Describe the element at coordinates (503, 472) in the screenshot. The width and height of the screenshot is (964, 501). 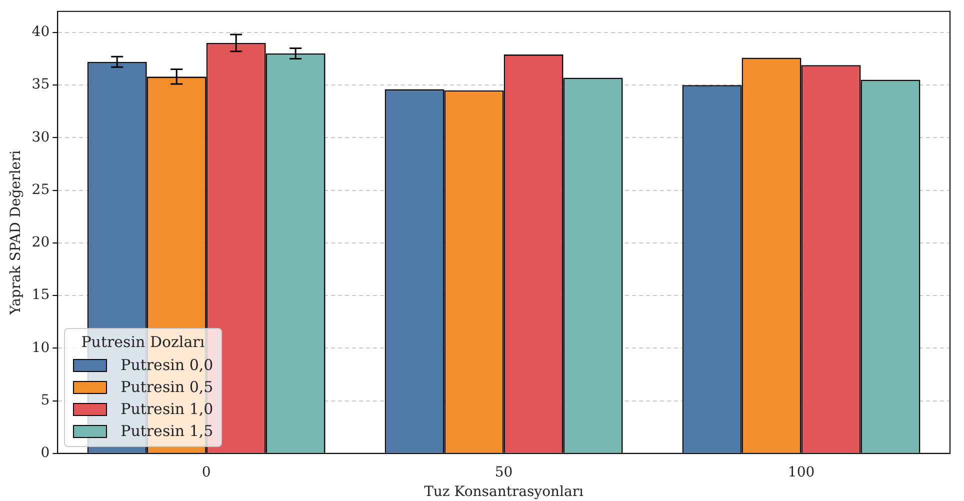
I see `x-tick-label: 50` at that location.